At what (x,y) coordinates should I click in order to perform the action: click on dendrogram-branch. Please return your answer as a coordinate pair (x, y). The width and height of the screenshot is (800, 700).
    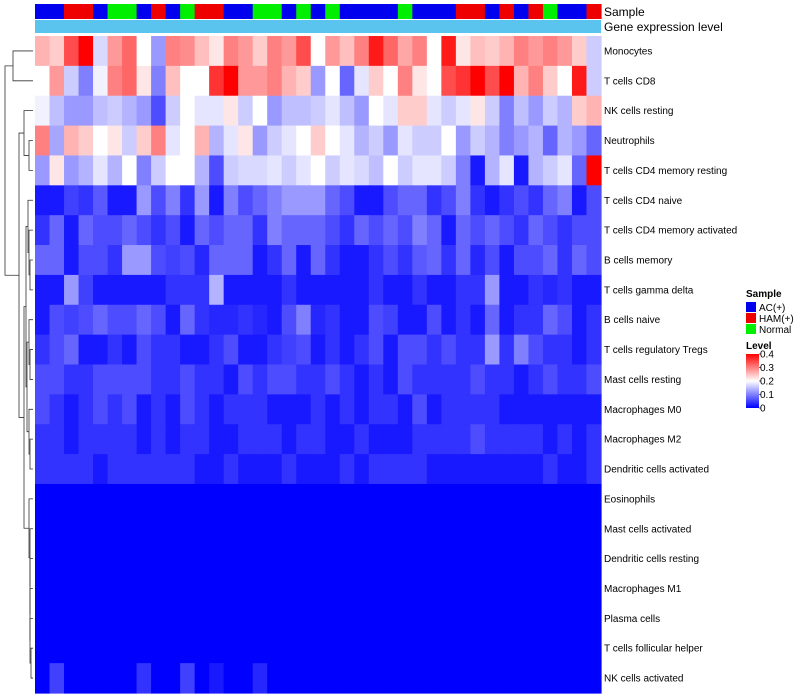
    Looking at the image, I should click on (31, 454).